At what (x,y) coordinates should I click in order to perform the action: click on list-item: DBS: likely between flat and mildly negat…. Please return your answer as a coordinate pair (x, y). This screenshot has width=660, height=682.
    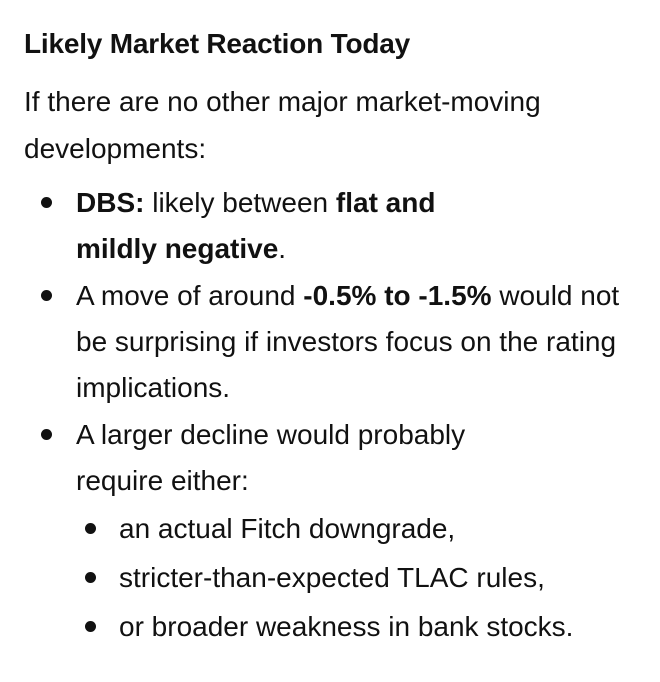
    Looking at the image, I should click on (330, 226).